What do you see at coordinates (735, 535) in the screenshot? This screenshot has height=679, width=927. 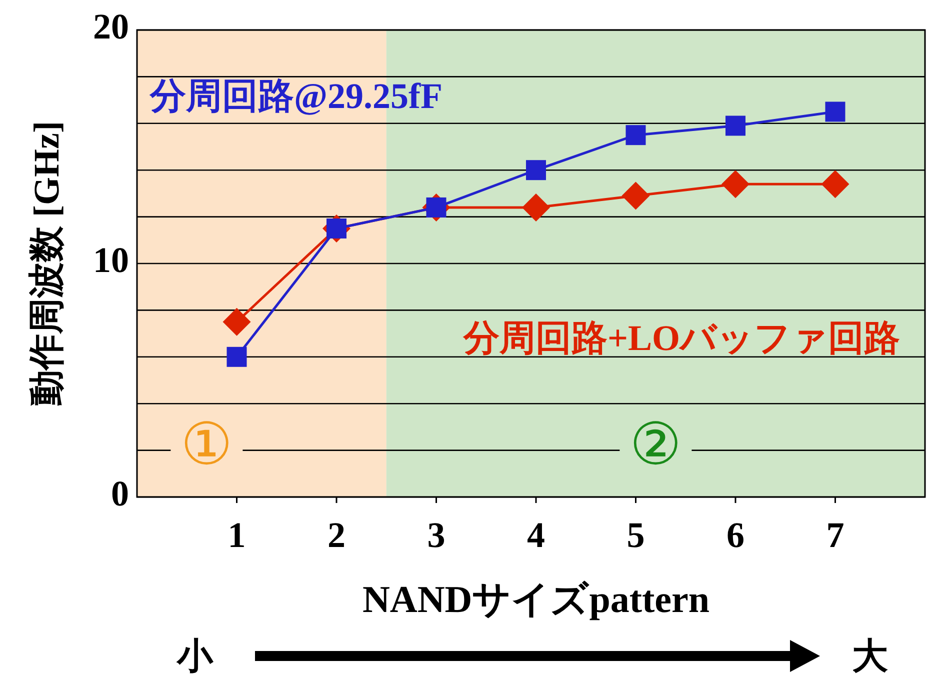 I see `x-tick-label: 6` at bounding box center [735, 535].